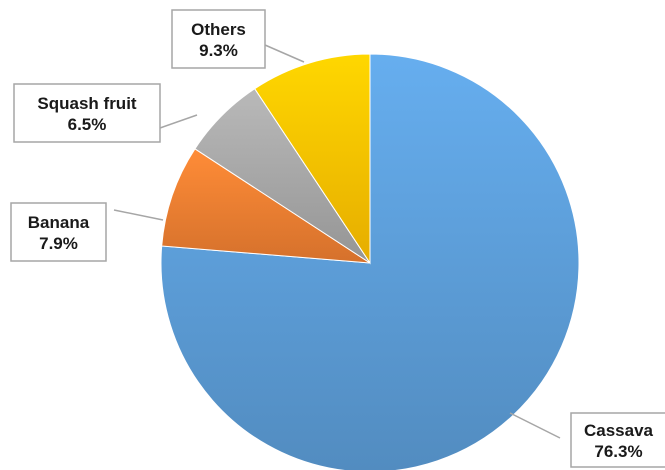 This screenshot has width=665, height=470. I want to click on callout-banana: Banana 7.9%, so click(87, 232).